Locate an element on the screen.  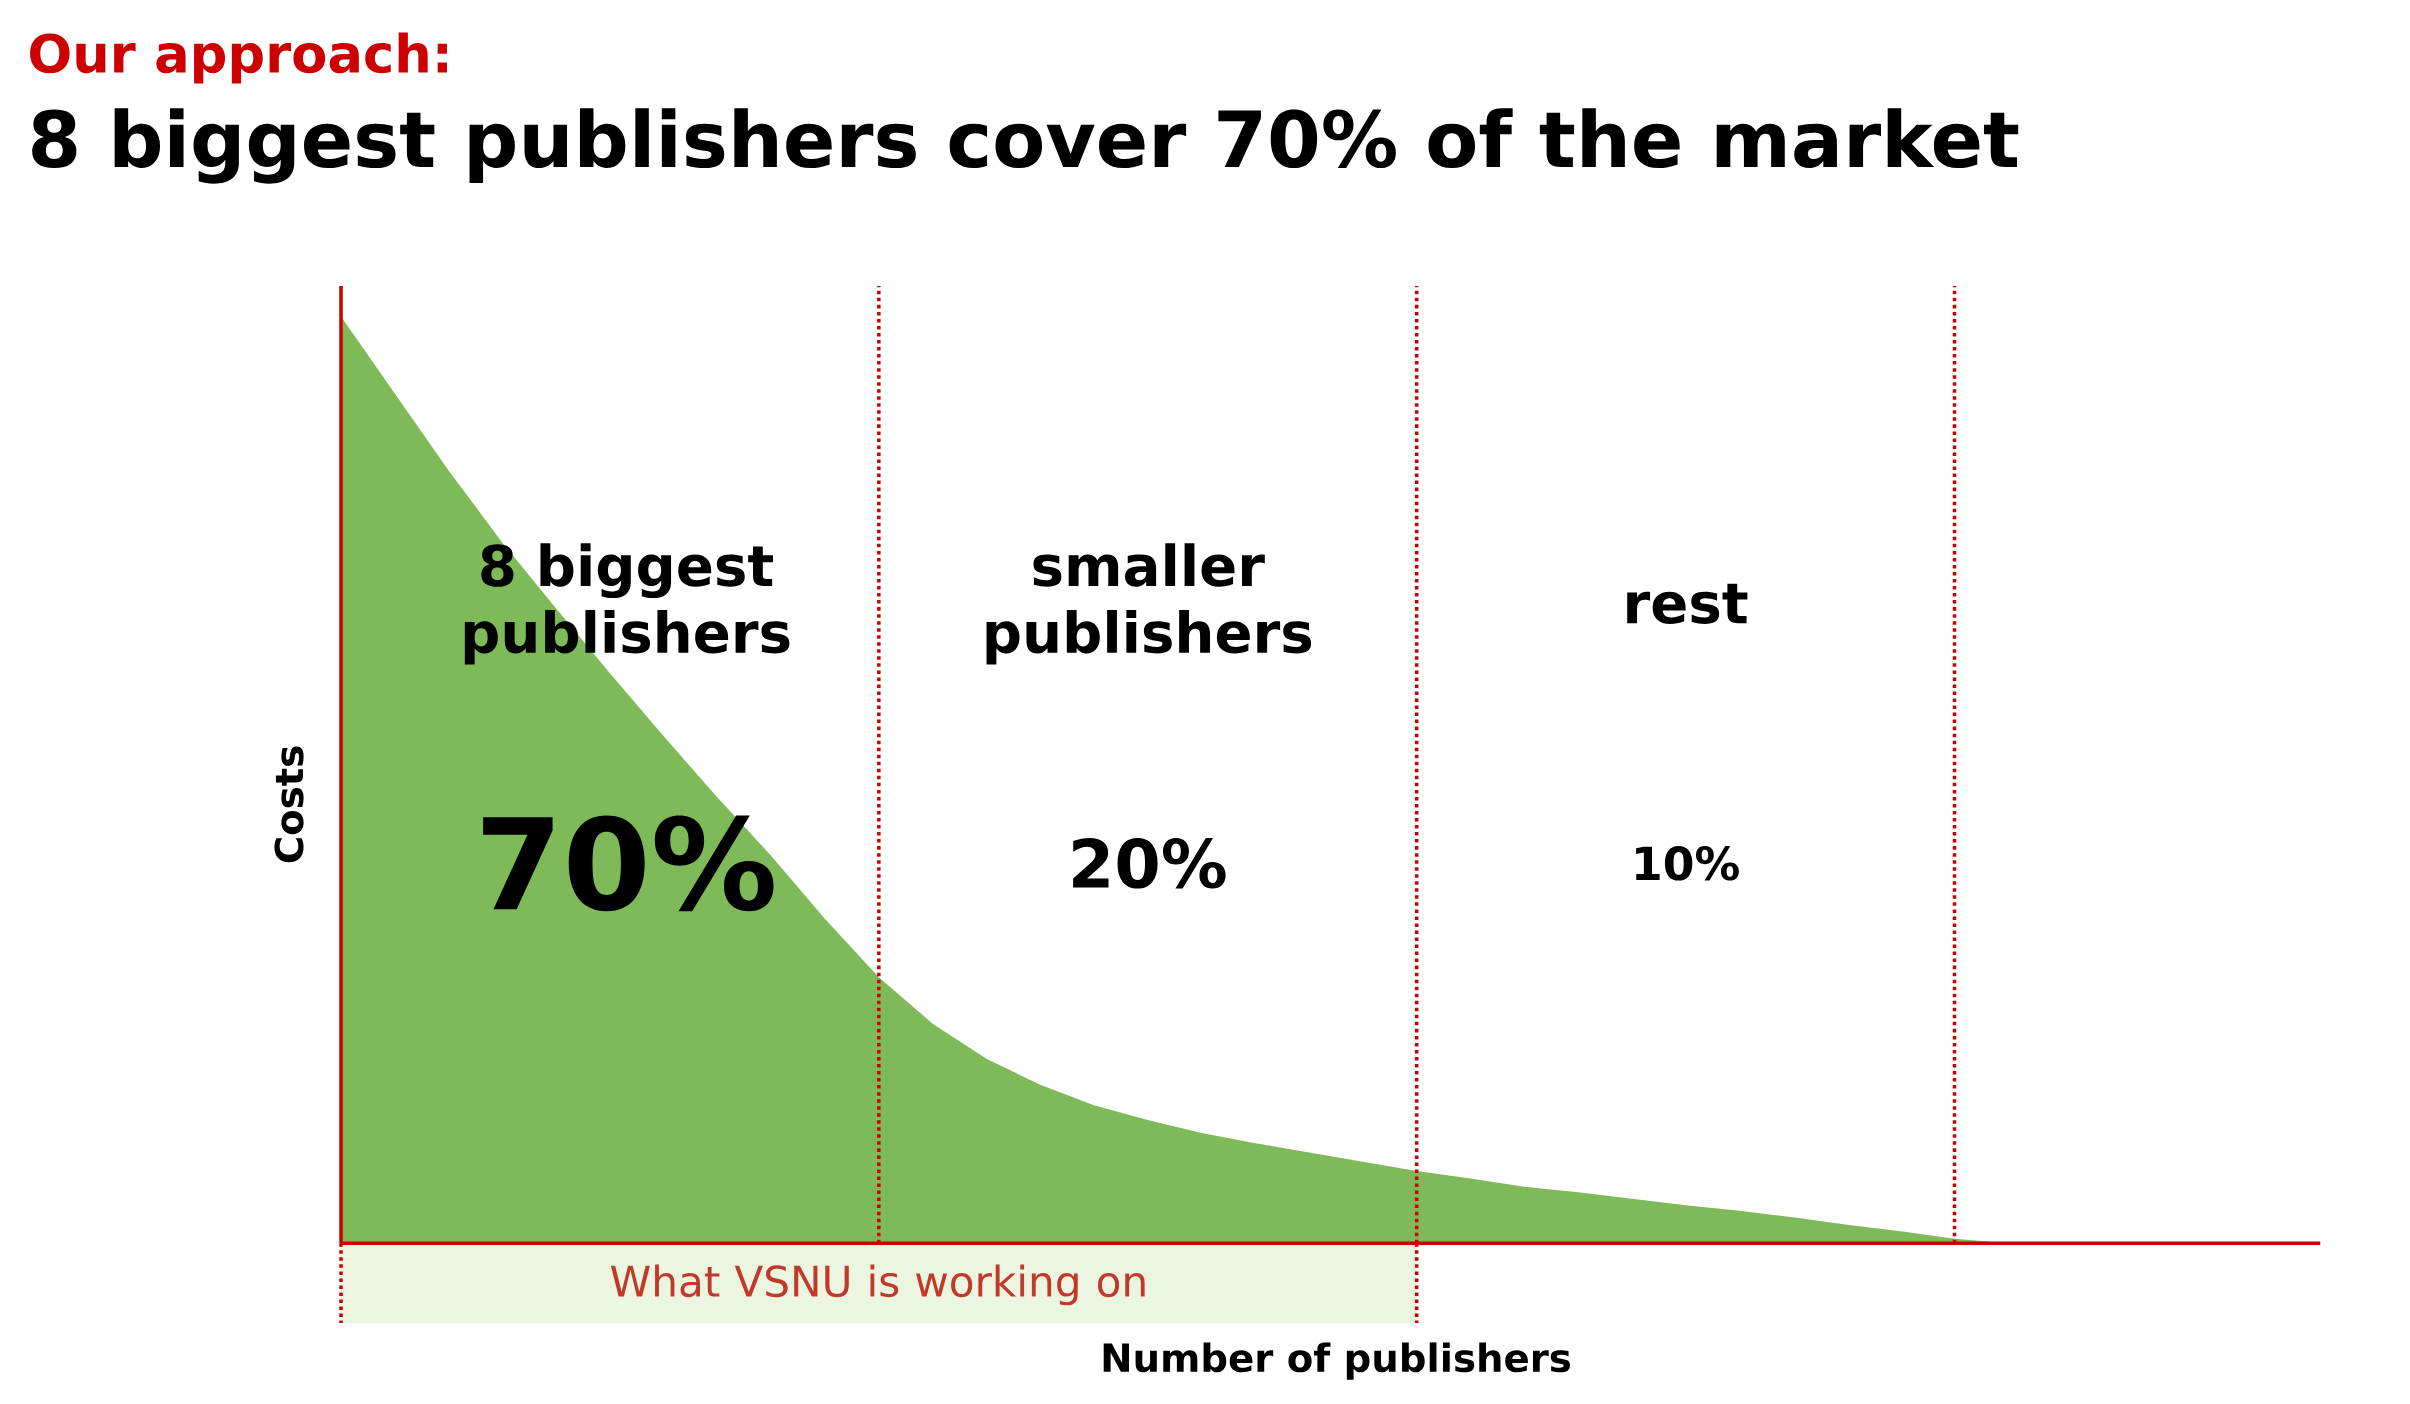
annotation: smaller publishers is located at coordinates (1149, 604).